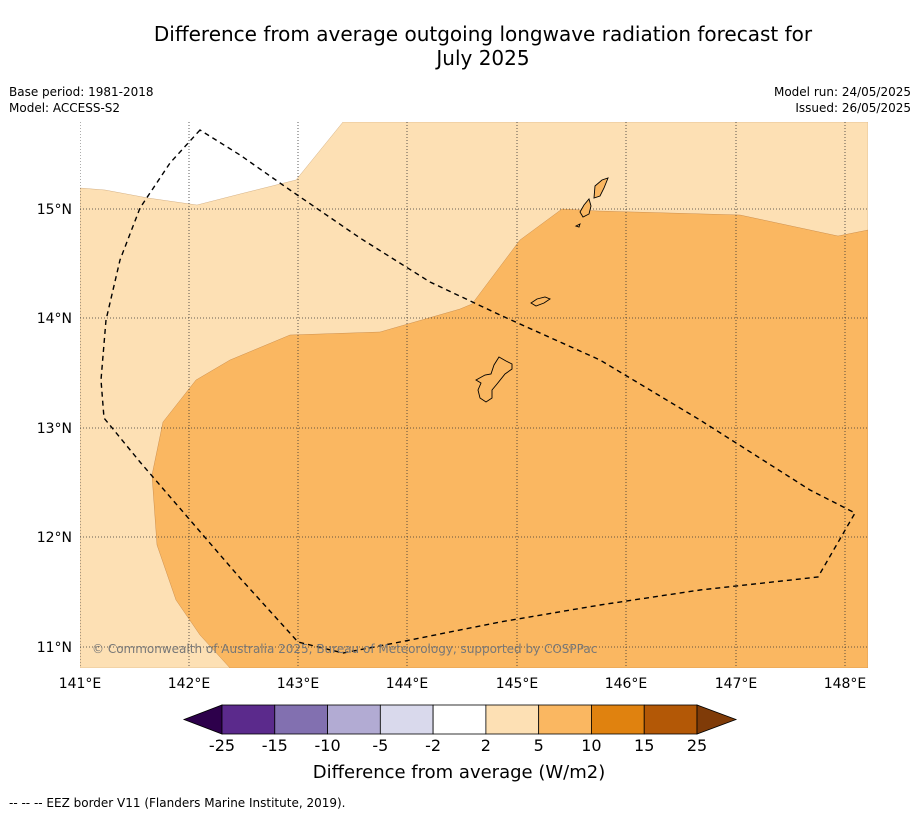 This screenshot has height=816, width=919. I want to click on colorbar-tick-label: 25, so click(697, 745).